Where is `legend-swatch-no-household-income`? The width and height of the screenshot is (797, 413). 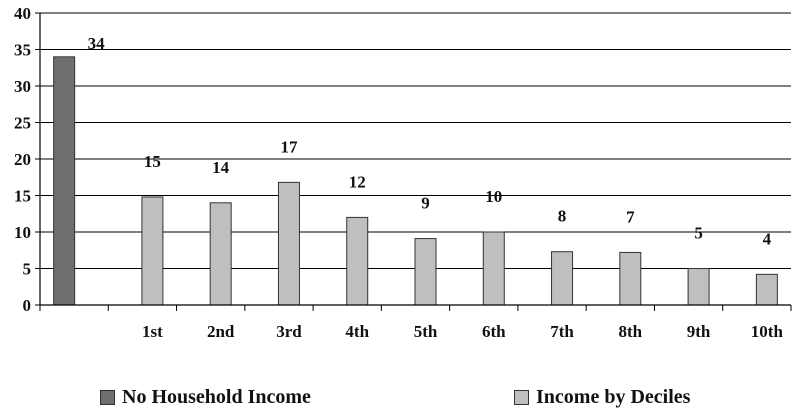 legend-swatch-no-household-income is located at coordinates (107, 397).